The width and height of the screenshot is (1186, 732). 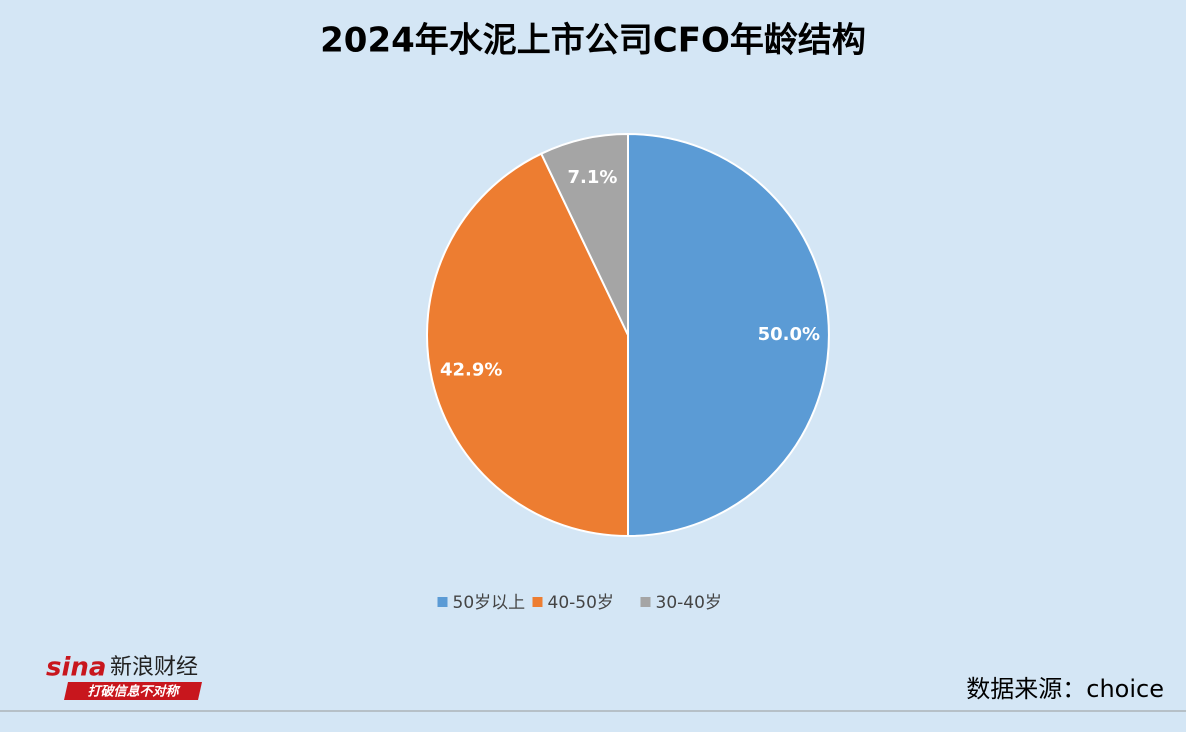 What do you see at coordinates (489, 603) in the screenshot?
I see `legend-label: 50岁以上` at bounding box center [489, 603].